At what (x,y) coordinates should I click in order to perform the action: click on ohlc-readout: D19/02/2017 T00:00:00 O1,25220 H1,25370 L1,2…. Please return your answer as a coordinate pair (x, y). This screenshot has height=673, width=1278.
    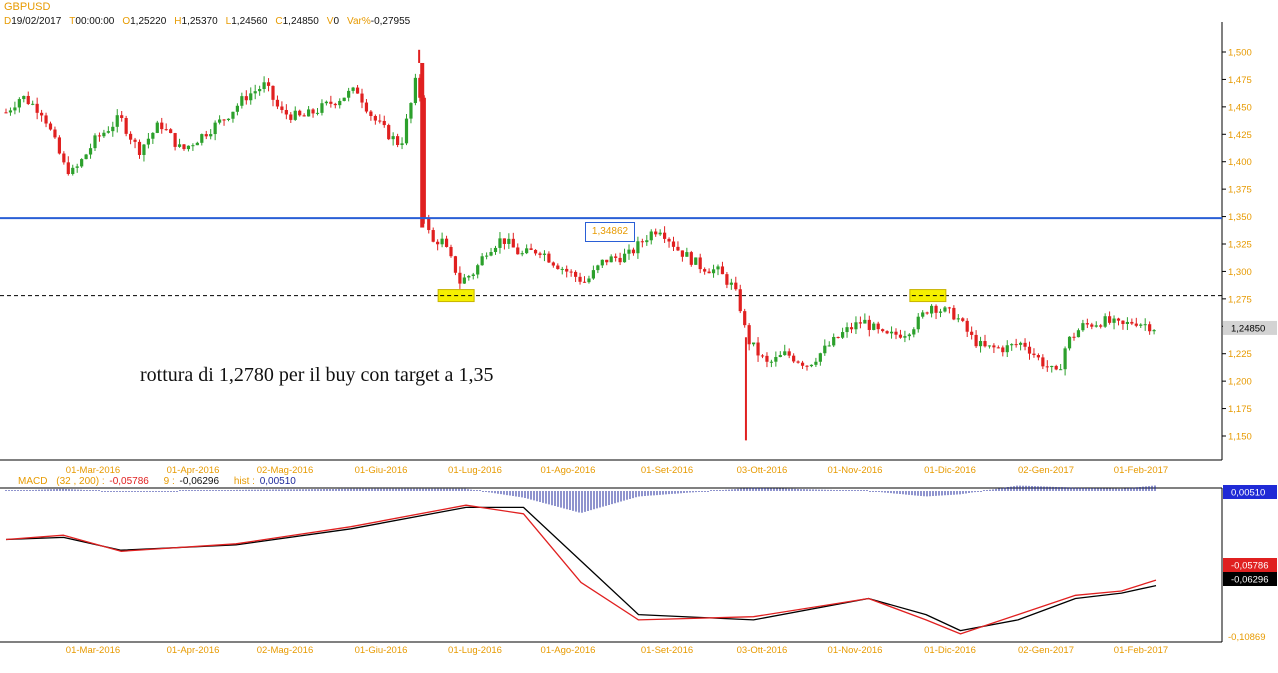
    Looking at the image, I should click on (207, 21).